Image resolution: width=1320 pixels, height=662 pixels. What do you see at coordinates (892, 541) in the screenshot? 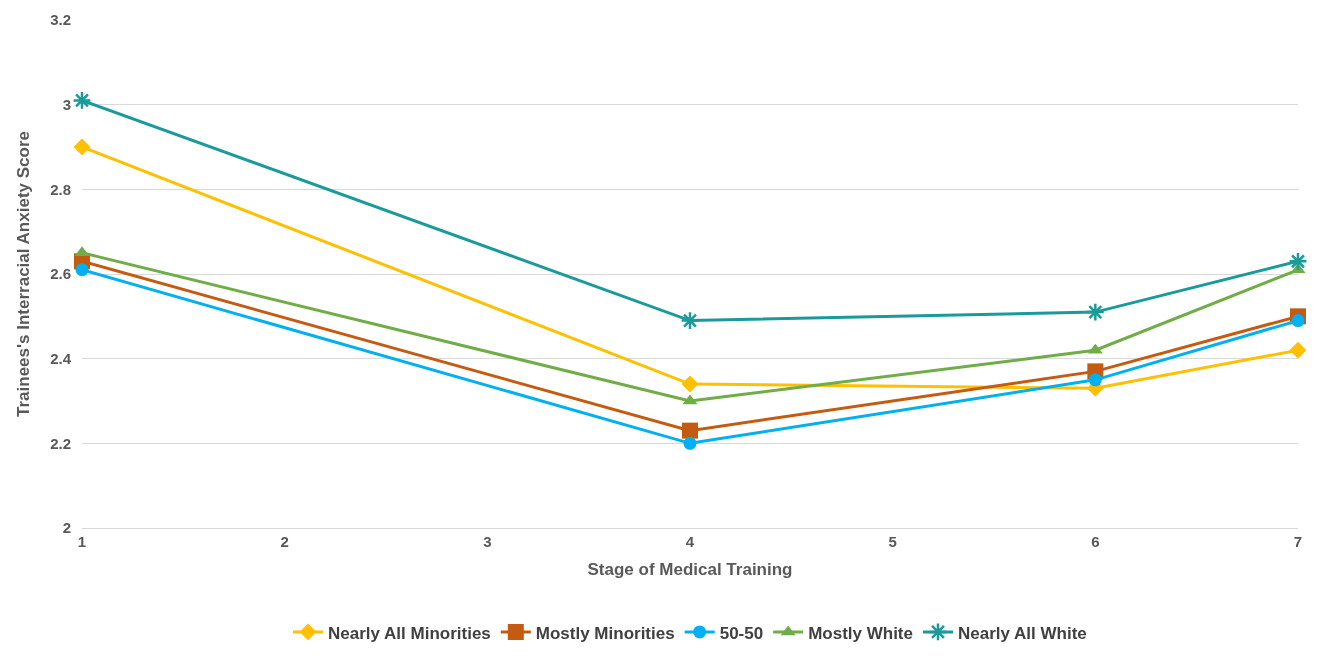
I see `x-tick-label: 5` at bounding box center [892, 541].